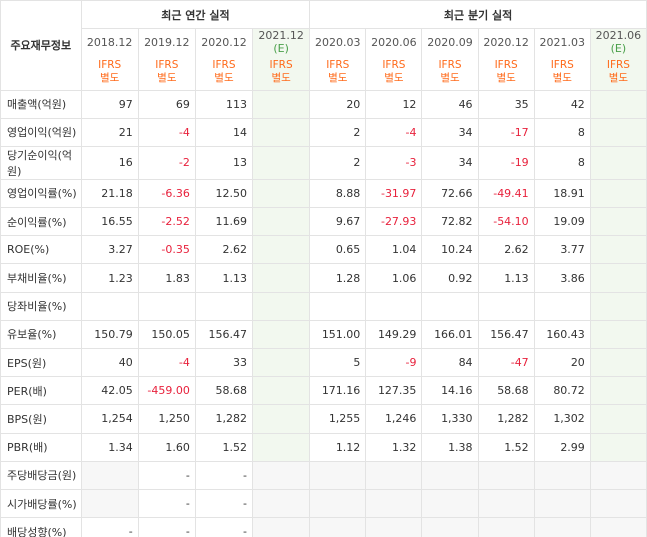 The width and height of the screenshot is (647, 537). What do you see at coordinates (562, 278) in the screenshot?
I see `cell-value: 3.86` at bounding box center [562, 278].